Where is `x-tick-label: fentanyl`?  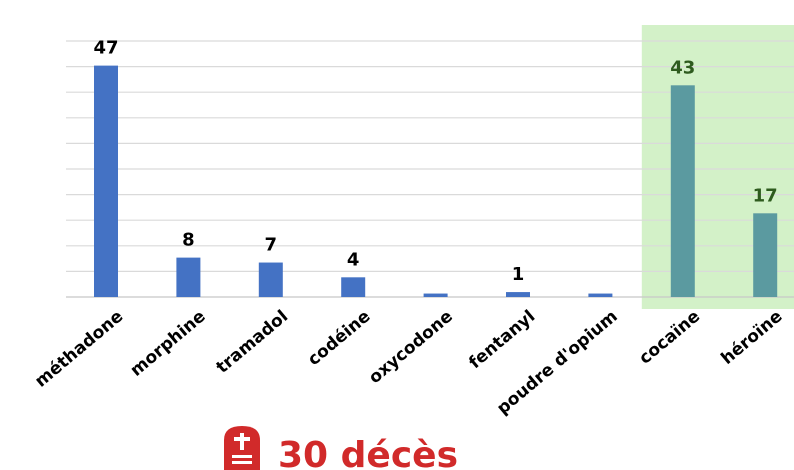 x-tick-label: fentanyl is located at coordinates (502, 340).